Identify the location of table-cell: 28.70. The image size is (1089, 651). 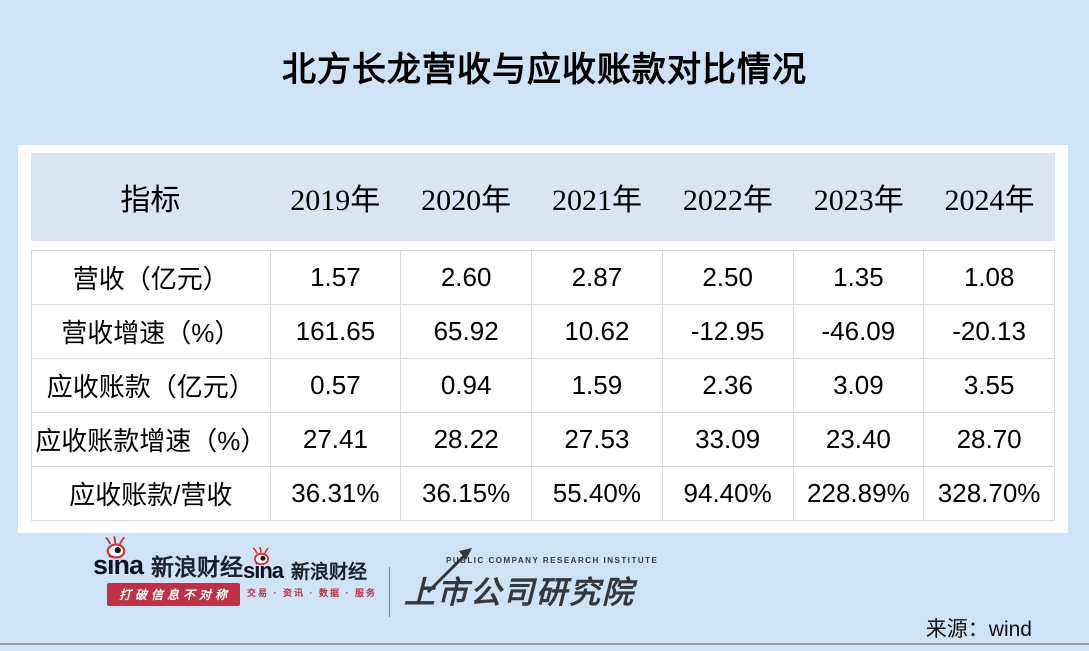
(989, 440).